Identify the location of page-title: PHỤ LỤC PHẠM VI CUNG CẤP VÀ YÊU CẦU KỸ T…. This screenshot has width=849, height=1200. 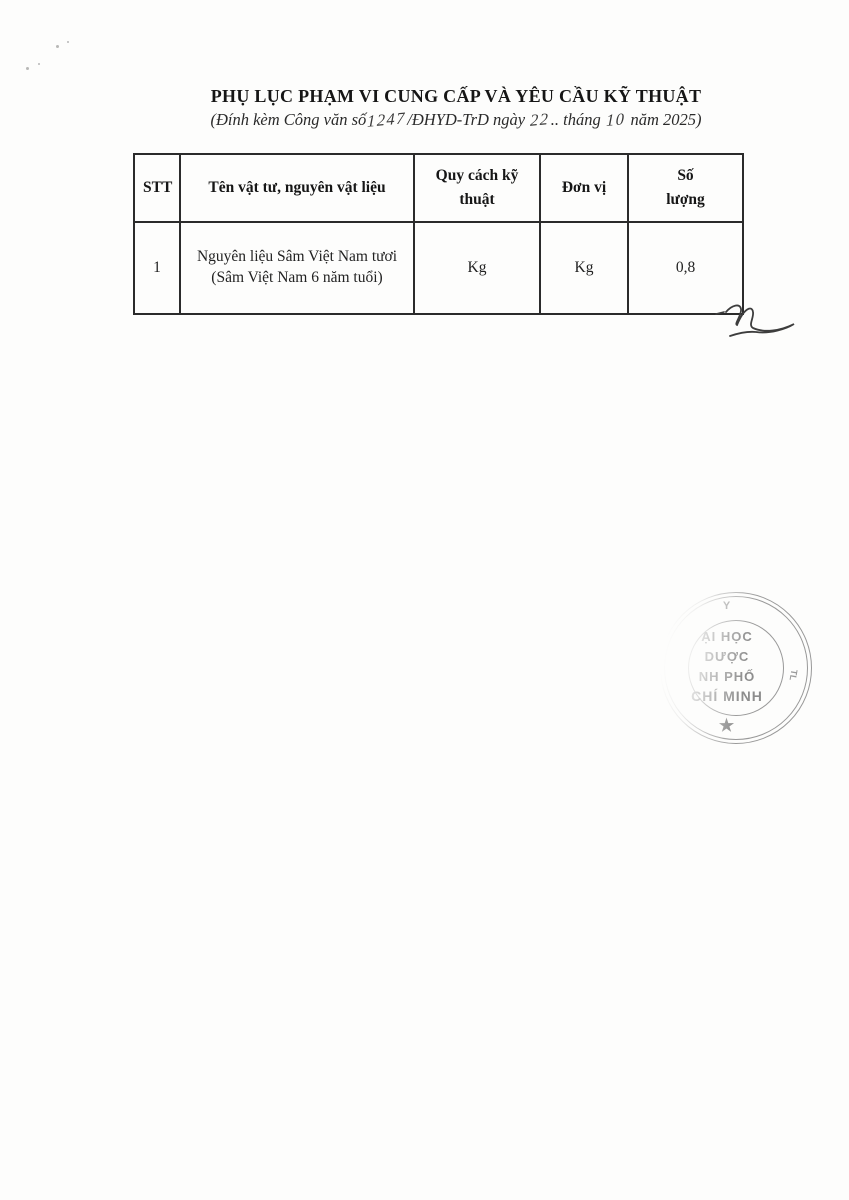
(456, 96).